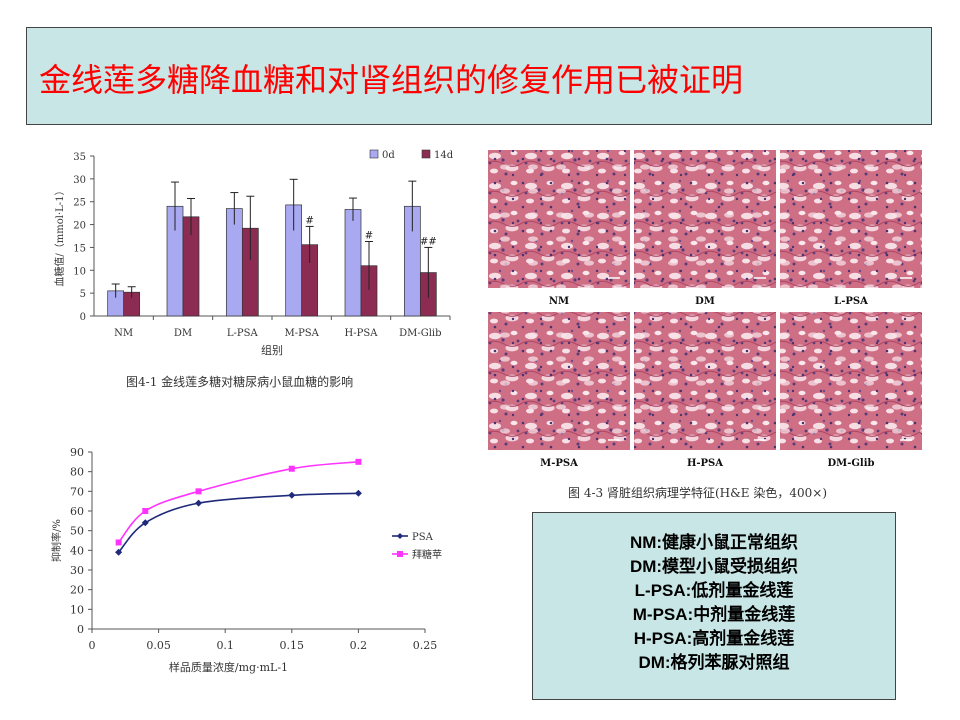 This screenshot has width=960, height=720. Describe the element at coordinates (80, 629) in the screenshot. I see `line-y-tick-label: 0` at that location.